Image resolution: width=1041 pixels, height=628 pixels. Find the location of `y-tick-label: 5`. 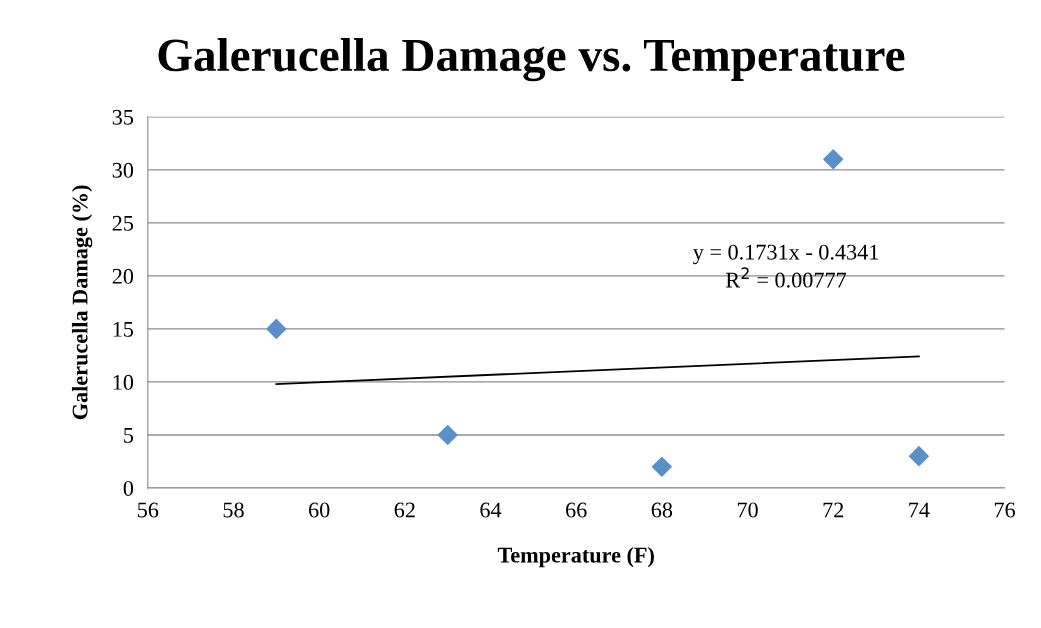

y-tick-label: 5 is located at coordinates (129, 435).